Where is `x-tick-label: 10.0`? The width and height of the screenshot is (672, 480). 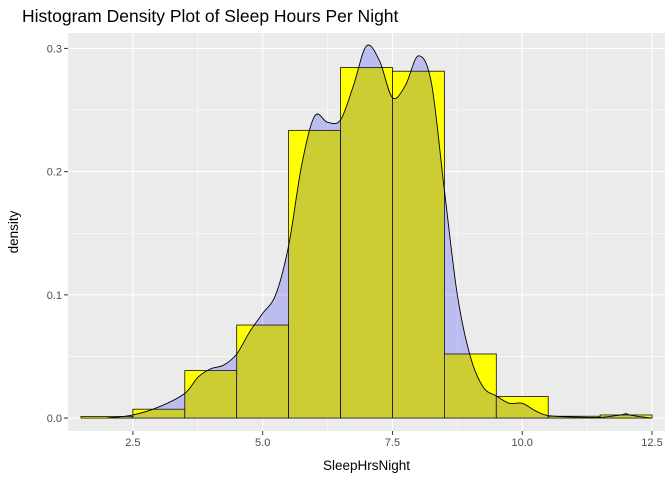
x-tick-label: 10.0 is located at coordinates (522, 443).